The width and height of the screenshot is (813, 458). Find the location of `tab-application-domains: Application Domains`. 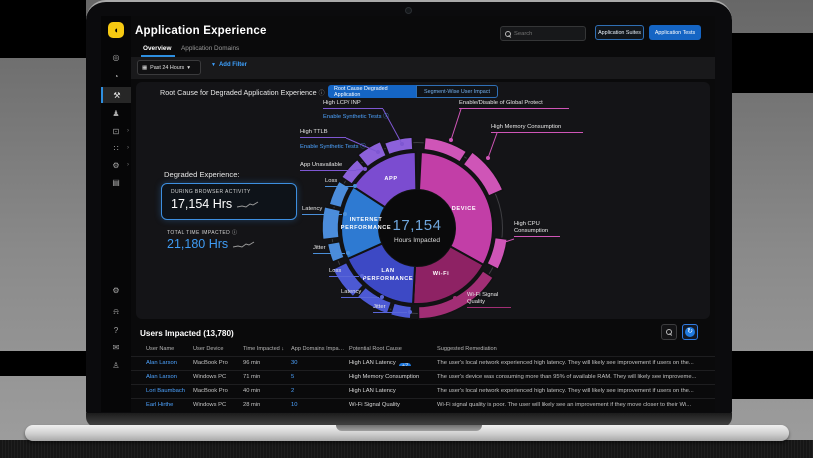

tab-application-domains: Application Domains is located at coordinates (210, 48).